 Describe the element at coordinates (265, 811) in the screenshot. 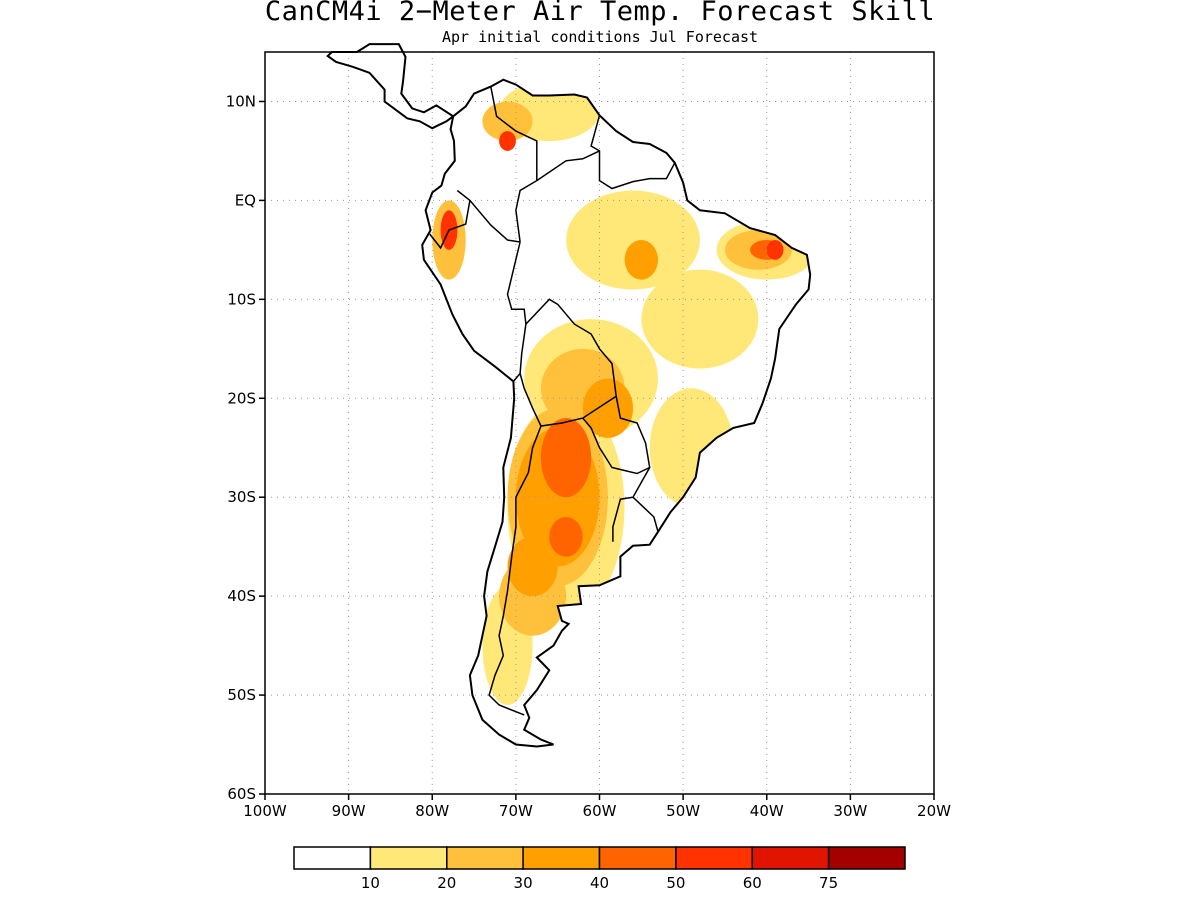

I see `lon-tick-label: 100W` at that location.